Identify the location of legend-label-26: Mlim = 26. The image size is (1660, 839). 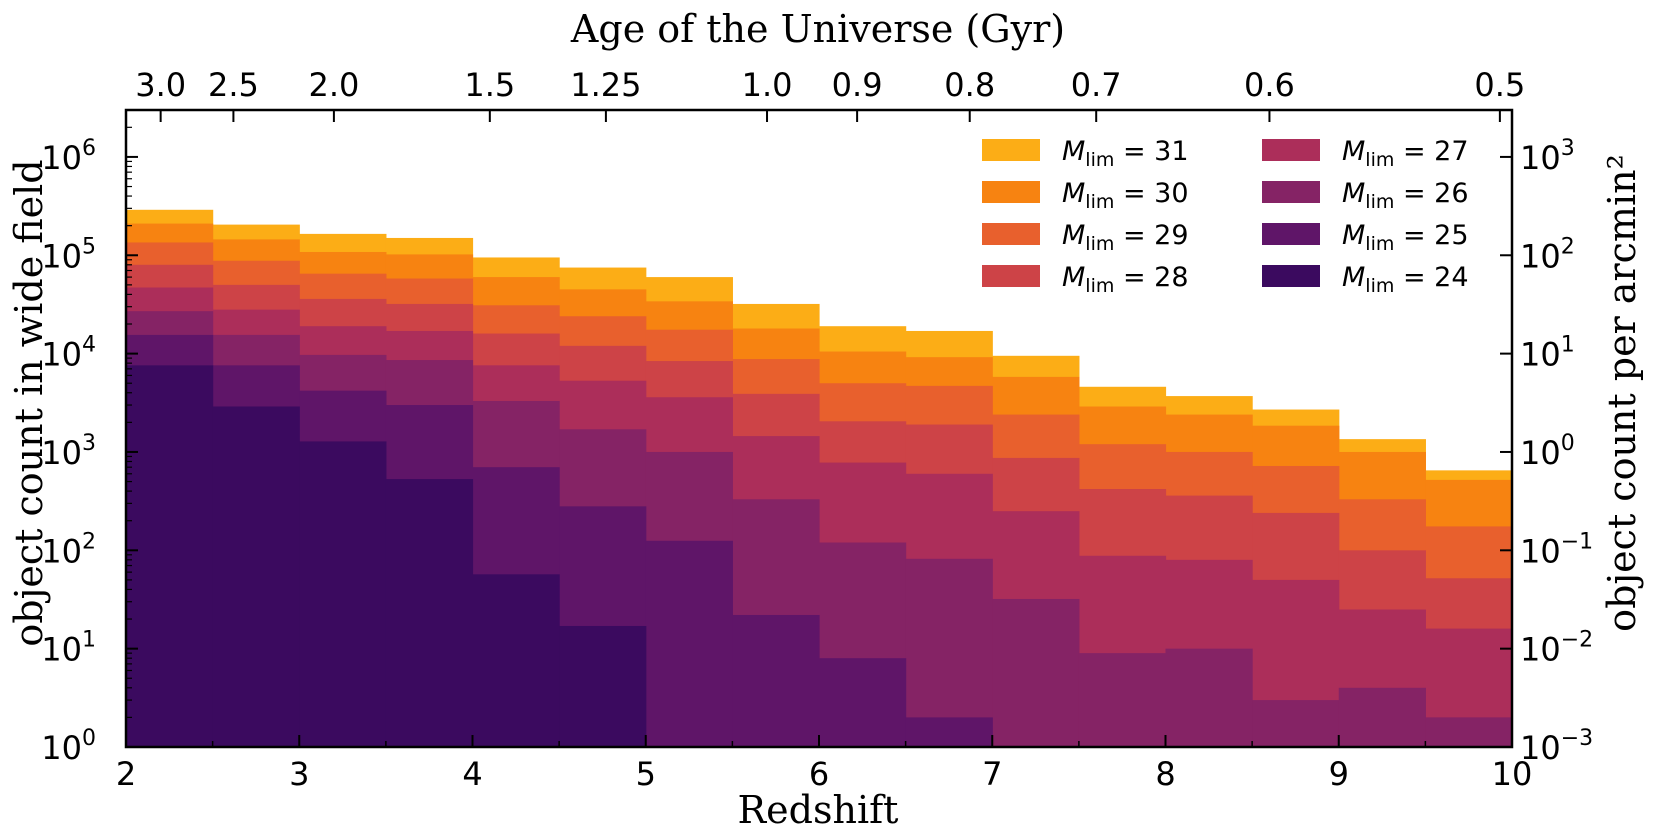
(1405, 195).